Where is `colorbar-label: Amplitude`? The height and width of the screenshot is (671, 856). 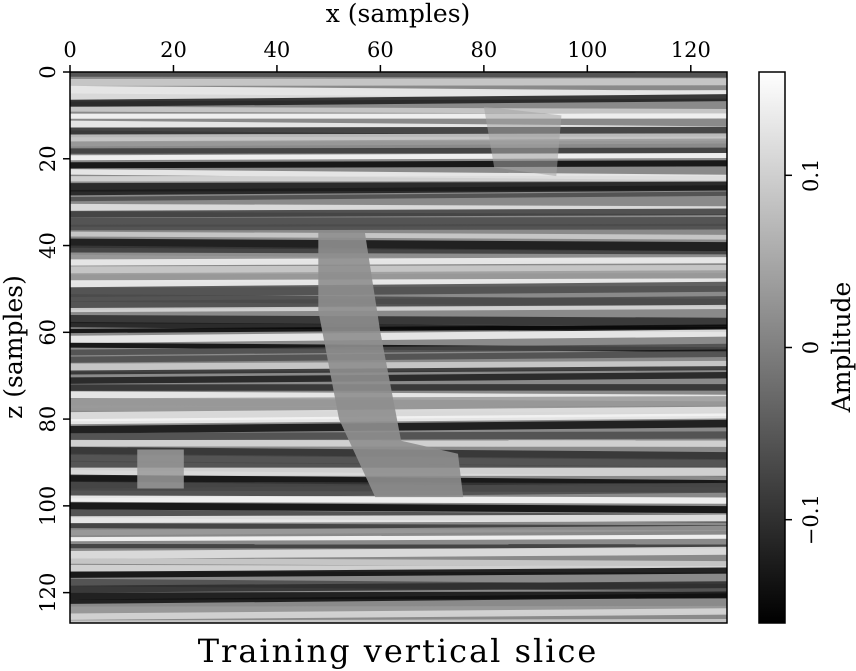
colorbar-label: Amplitude is located at coordinates (841, 348).